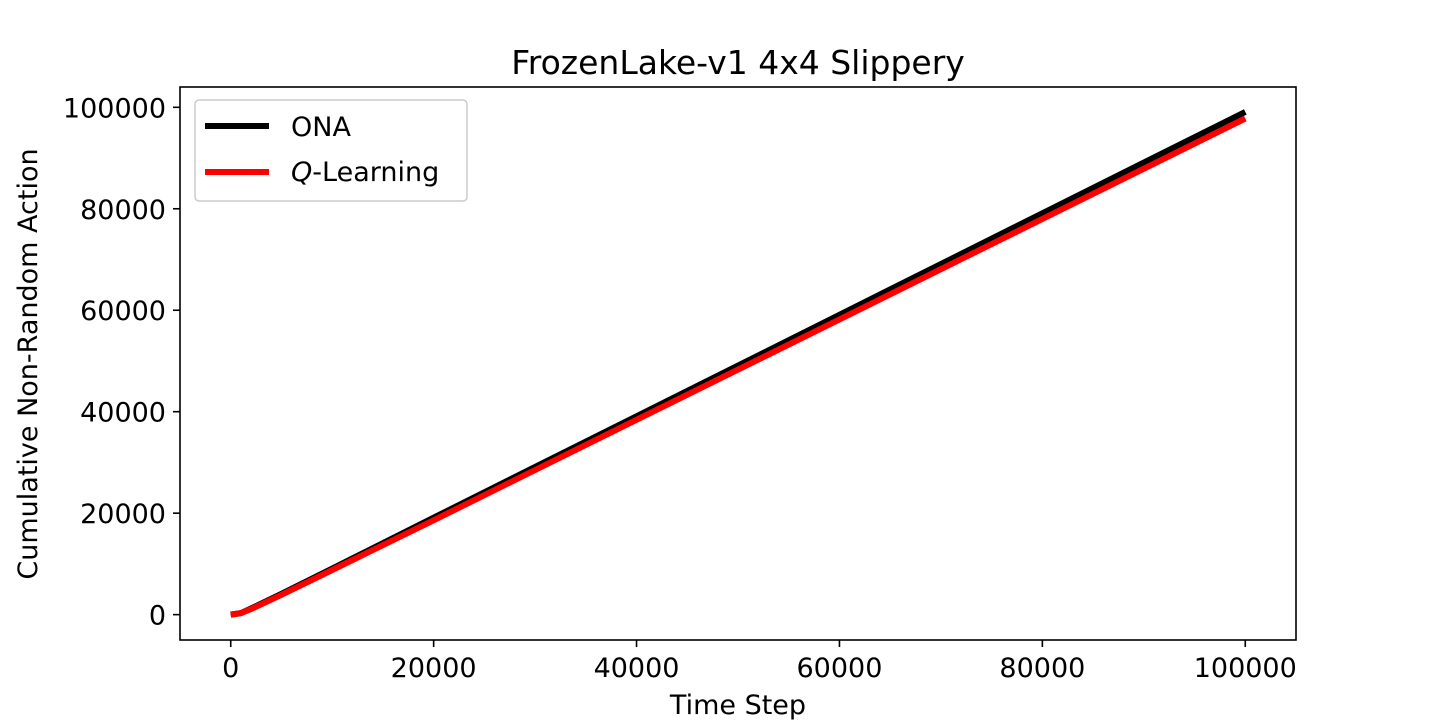  I want to click on legend: ONA Q-Learning, so click(331, 150).